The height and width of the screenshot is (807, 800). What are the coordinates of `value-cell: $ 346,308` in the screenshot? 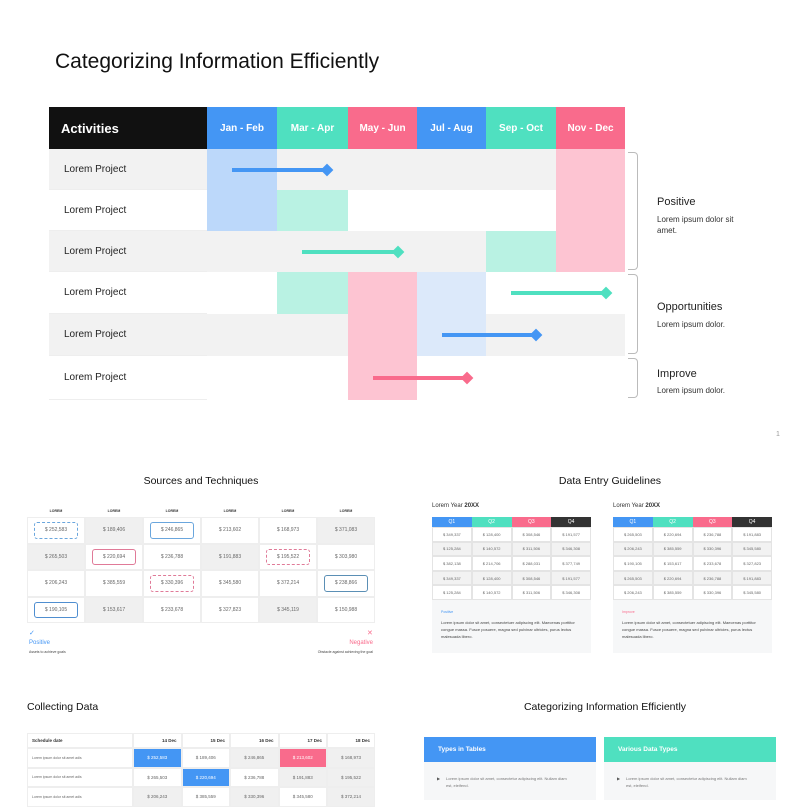 It's located at (571, 549).